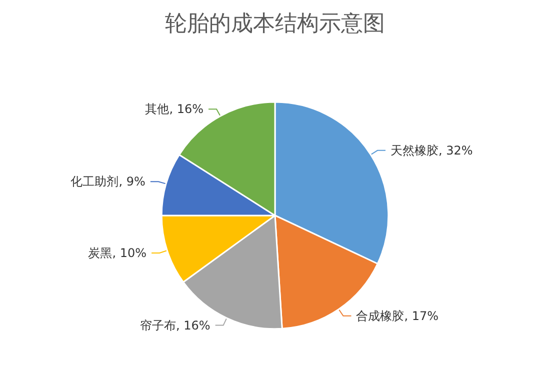 The width and height of the screenshot is (550, 378). What do you see at coordinates (175, 325) in the screenshot?
I see `slice-label: 帘子布, 16%` at bounding box center [175, 325].